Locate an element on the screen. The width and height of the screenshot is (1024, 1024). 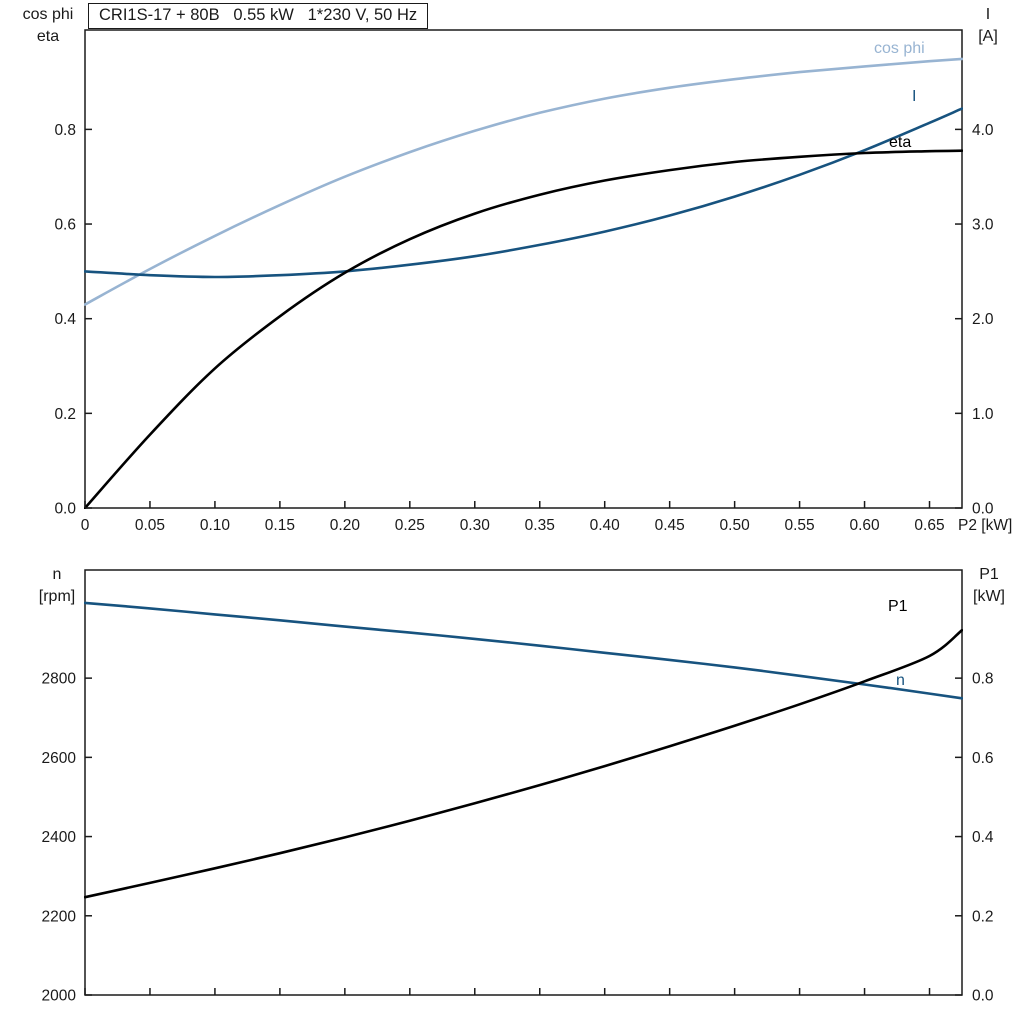
right-tick-label: 2.0 is located at coordinates (983, 319).